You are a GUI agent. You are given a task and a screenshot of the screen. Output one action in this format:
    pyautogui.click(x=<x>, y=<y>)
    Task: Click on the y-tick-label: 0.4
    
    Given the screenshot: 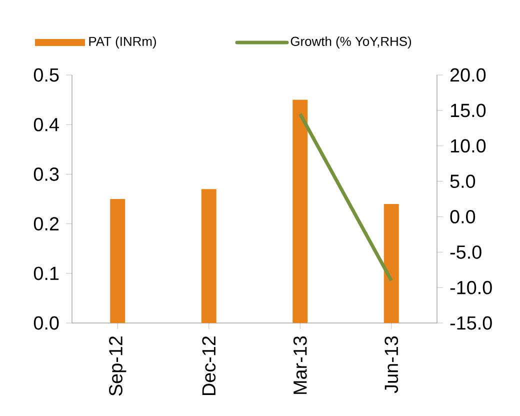 What is the action you would take?
    pyautogui.click(x=46, y=125)
    